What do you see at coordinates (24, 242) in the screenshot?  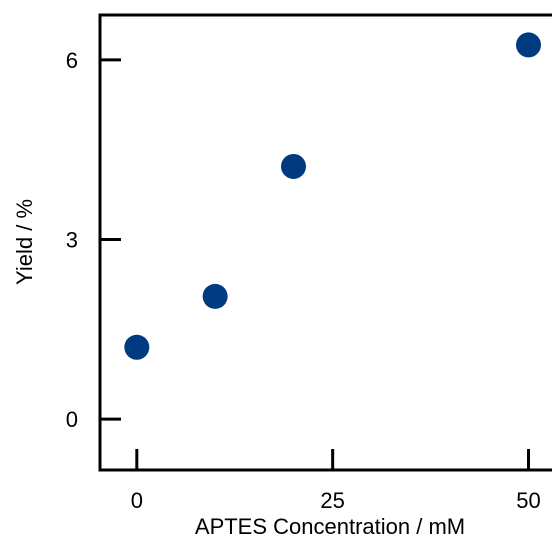 I see `y-axis-title: Yield / %` at bounding box center [24, 242].